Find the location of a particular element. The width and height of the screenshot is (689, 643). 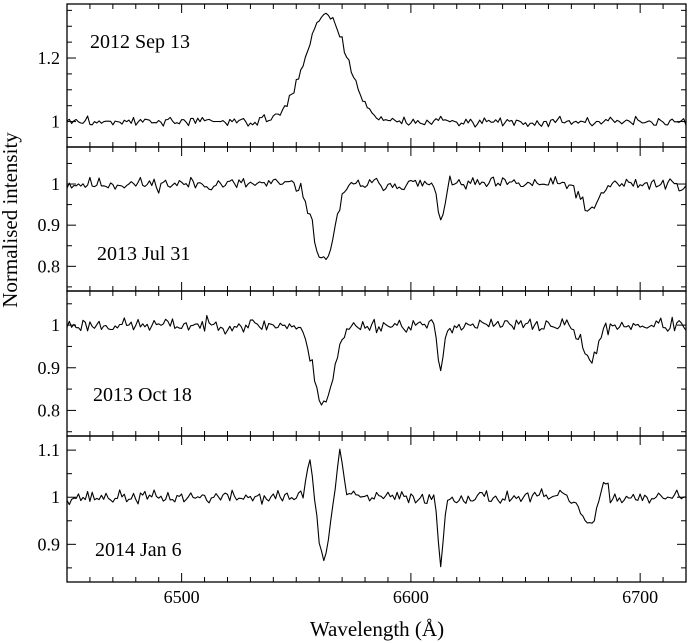

x-tick-label: 6700 is located at coordinates (640, 597).